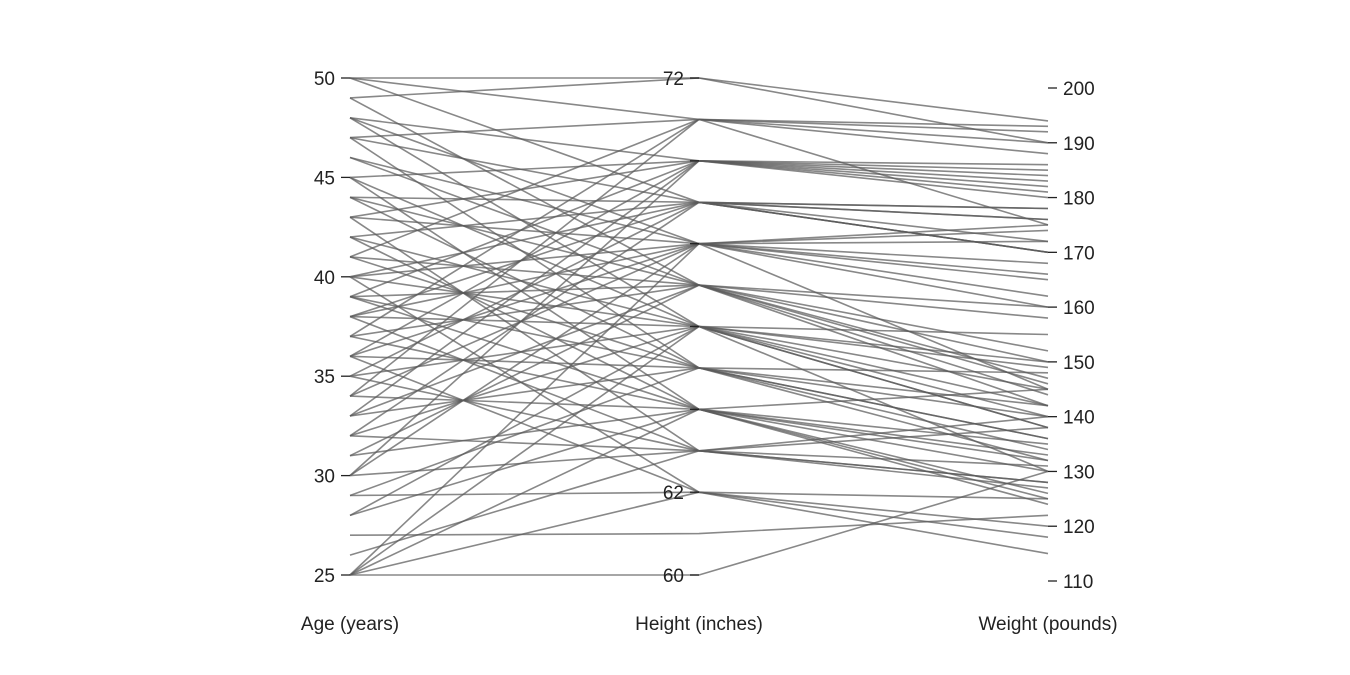 Image resolution: width=1350 pixels, height=675 pixels. I want to click on age-tick-label-30: 30, so click(324, 477).